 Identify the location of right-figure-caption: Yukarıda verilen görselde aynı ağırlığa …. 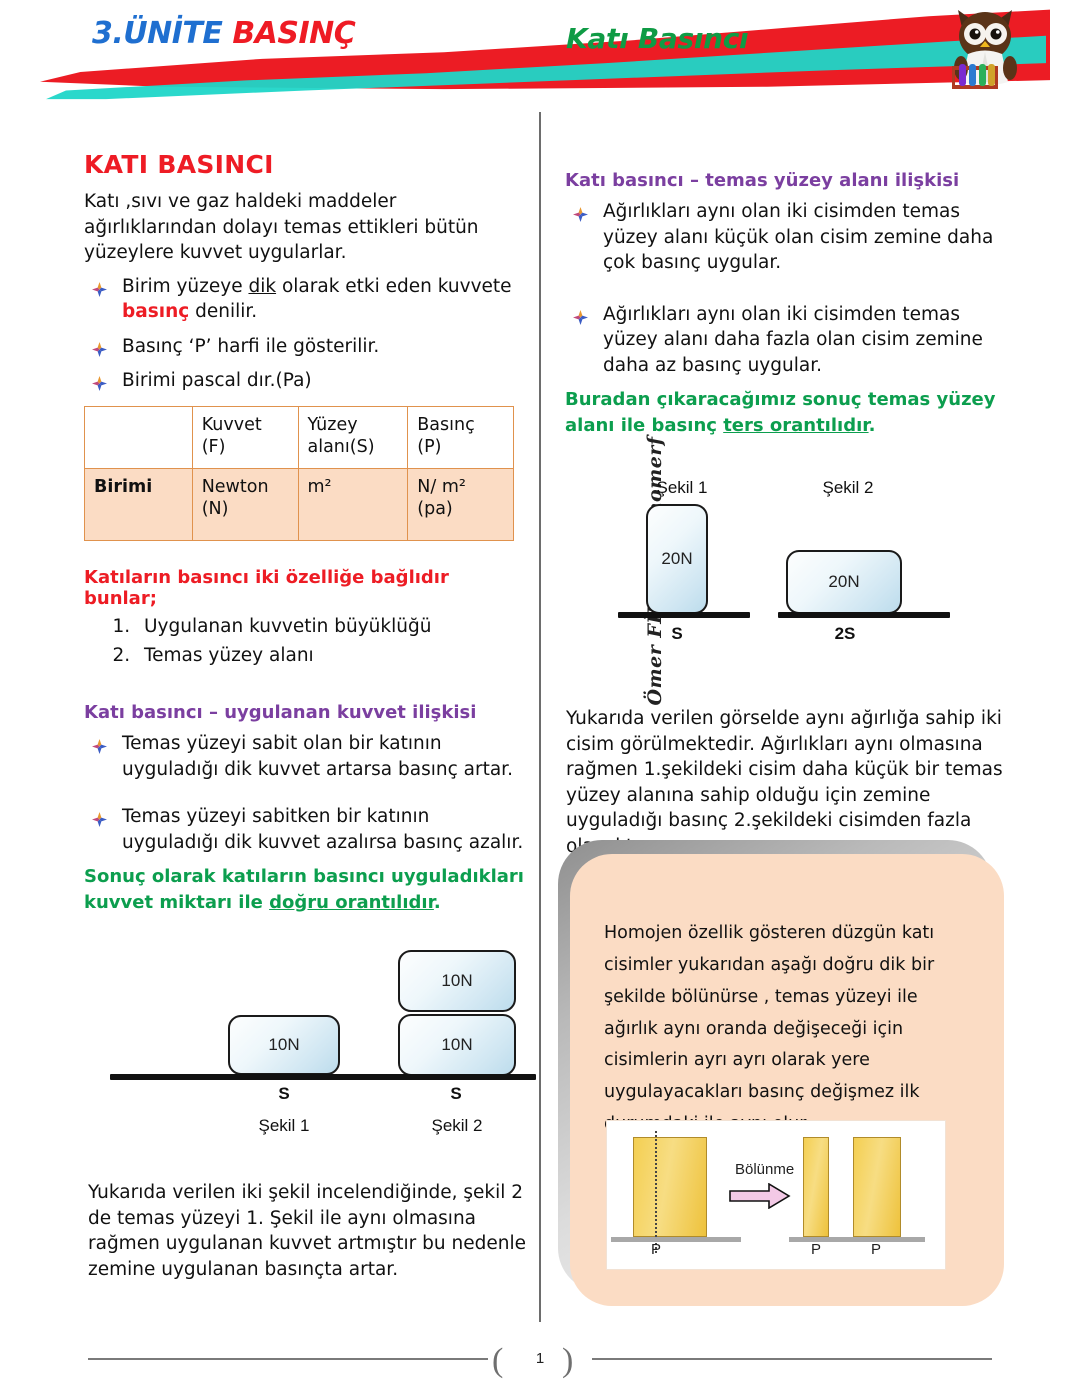
(784, 782).